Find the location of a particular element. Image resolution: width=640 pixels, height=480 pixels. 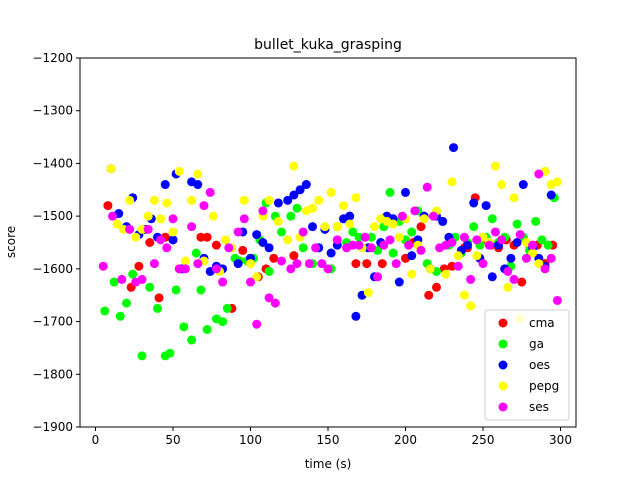

y-tick-label: −1300 is located at coordinates (52, 111).